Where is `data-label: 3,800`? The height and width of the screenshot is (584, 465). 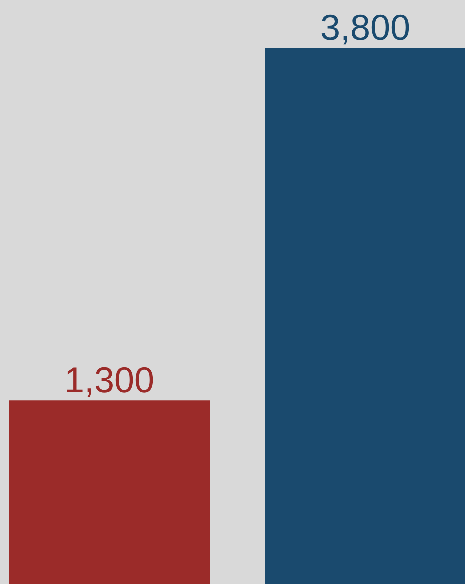
data-label: 3,800 is located at coordinates (365, 27).